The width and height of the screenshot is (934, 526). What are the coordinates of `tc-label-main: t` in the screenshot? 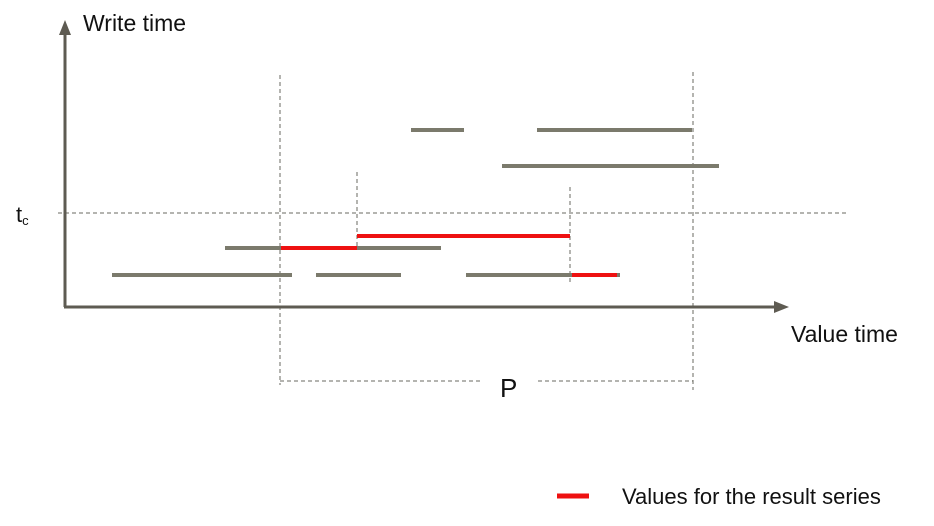 It's located at (19, 214).